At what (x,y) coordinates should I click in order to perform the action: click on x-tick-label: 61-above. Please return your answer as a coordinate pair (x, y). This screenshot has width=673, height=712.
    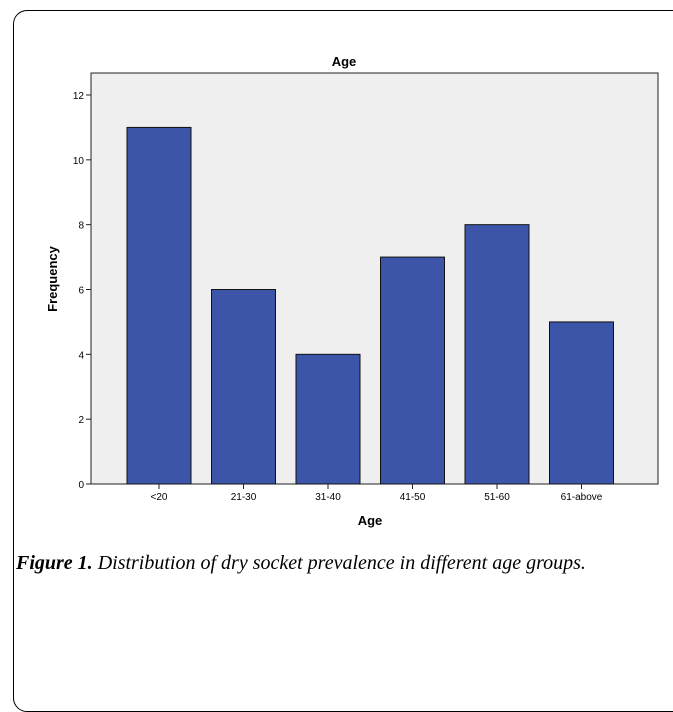
    Looking at the image, I should click on (582, 497).